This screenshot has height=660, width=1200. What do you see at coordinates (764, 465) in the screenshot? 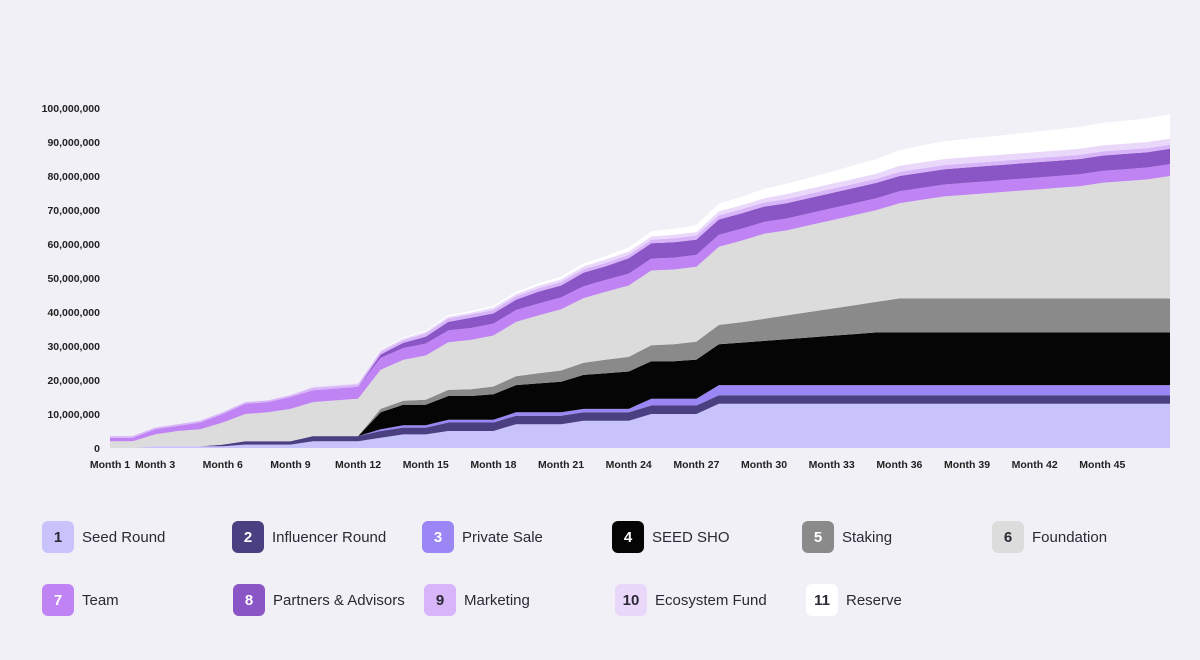
I see `x-tick-label: Month 30` at bounding box center [764, 465].